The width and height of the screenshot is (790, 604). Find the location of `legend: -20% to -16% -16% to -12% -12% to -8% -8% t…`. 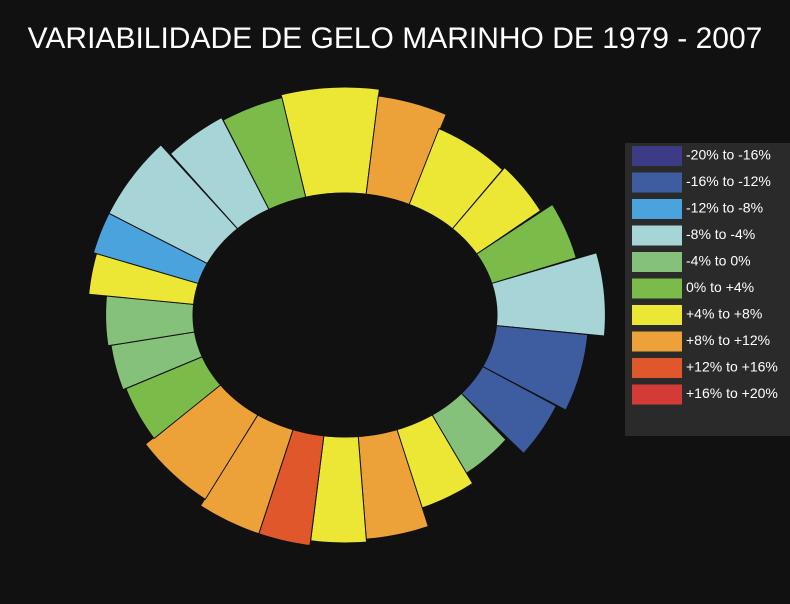

legend: -20% to -16% -16% to -12% -12% to -8% -8% t… is located at coordinates (705, 275).